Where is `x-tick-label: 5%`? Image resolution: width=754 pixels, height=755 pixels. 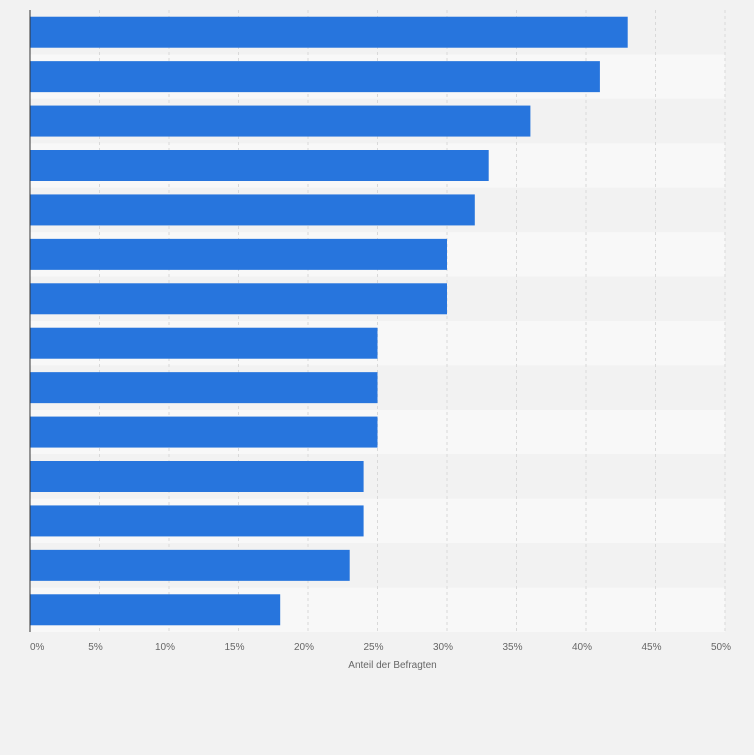
x-tick-label: 5% is located at coordinates (95, 647).